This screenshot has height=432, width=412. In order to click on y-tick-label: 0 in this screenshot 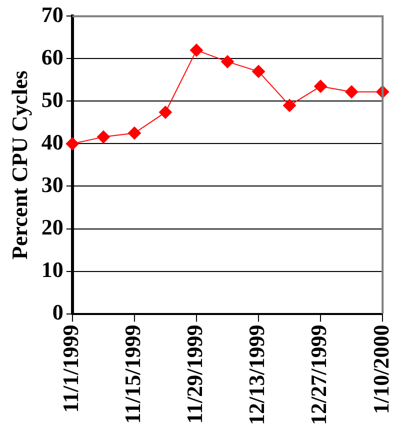, I will do `click(58, 311)`.